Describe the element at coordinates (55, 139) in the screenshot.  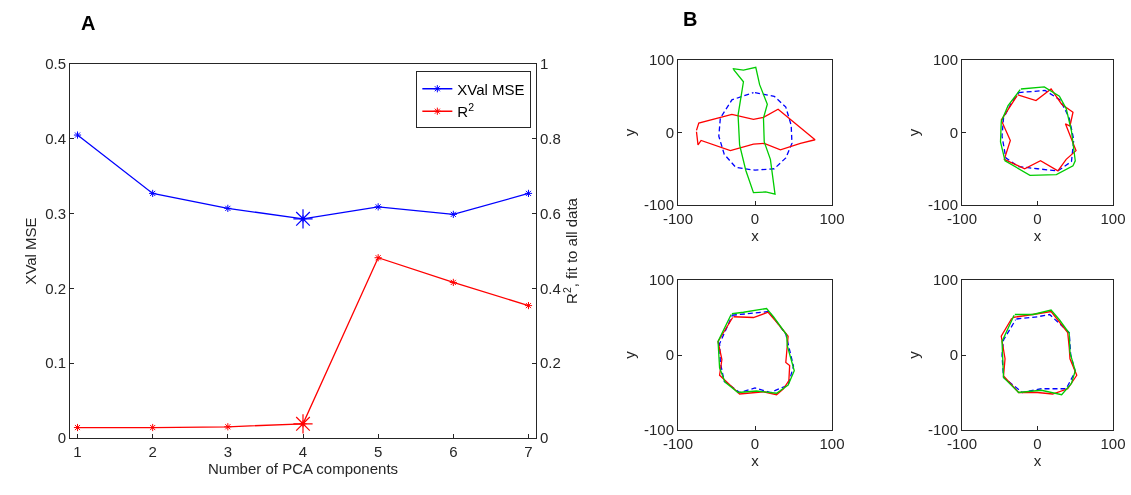
I see `y-tick-label: 0.4` at that location.